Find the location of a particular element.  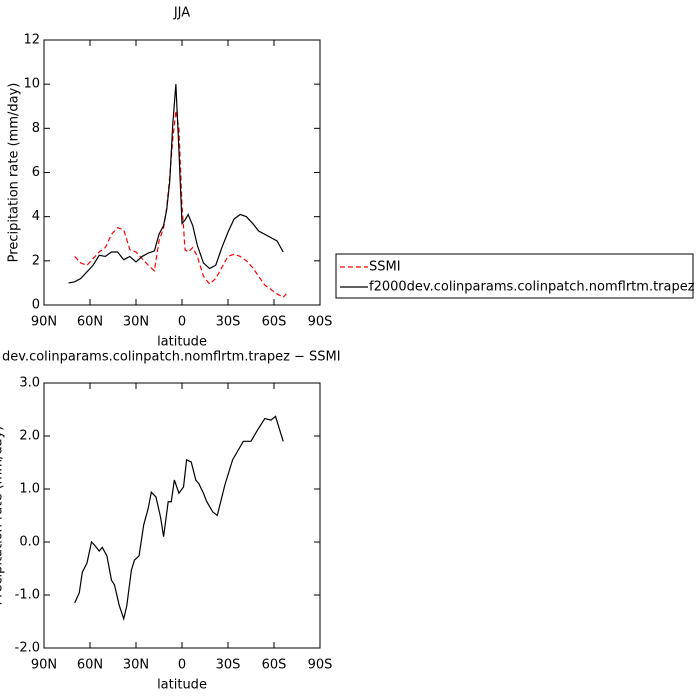

y-tick-label: -2.0 is located at coordinates (27, 648).